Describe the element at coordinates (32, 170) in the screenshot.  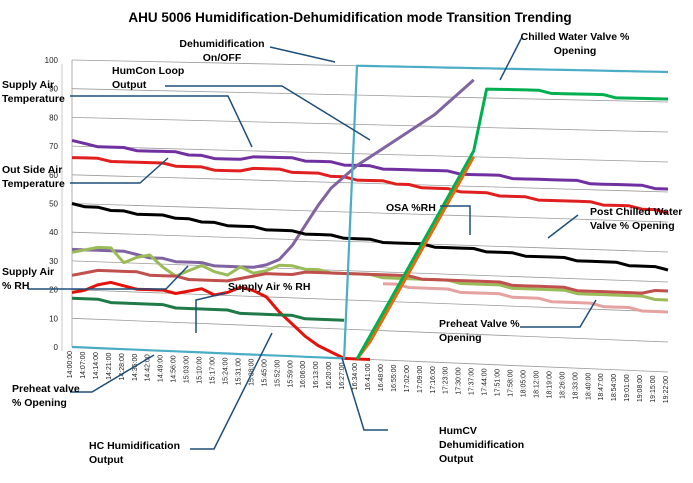
I see `annotation-line: Out Side Air` at that location.